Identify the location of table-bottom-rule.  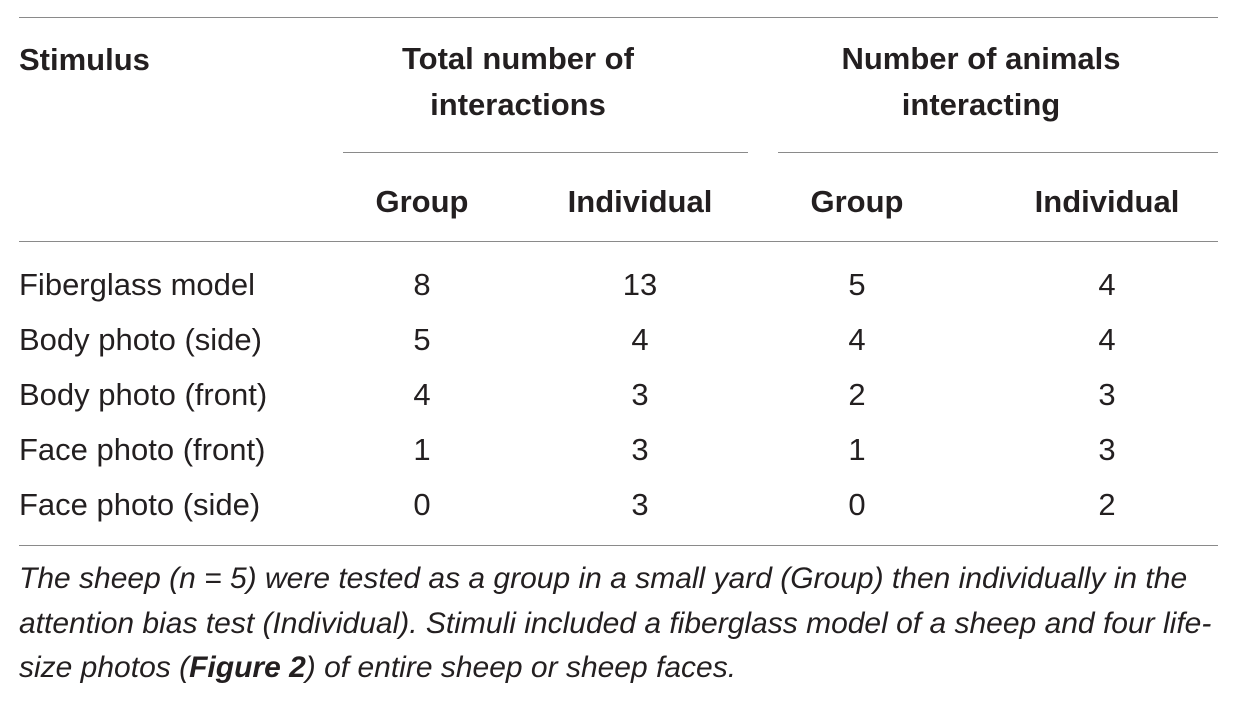
(618, 545).